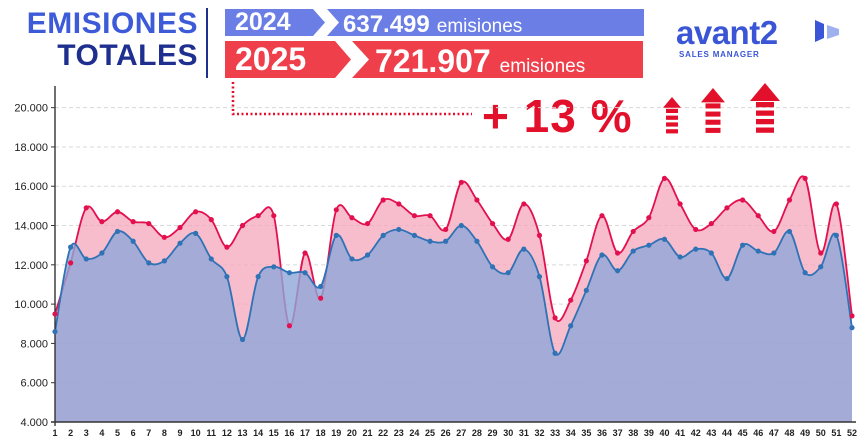 This screenshot has height=447, width=863. I want to click on y-tick-label: 10.000, so click(31, 305).